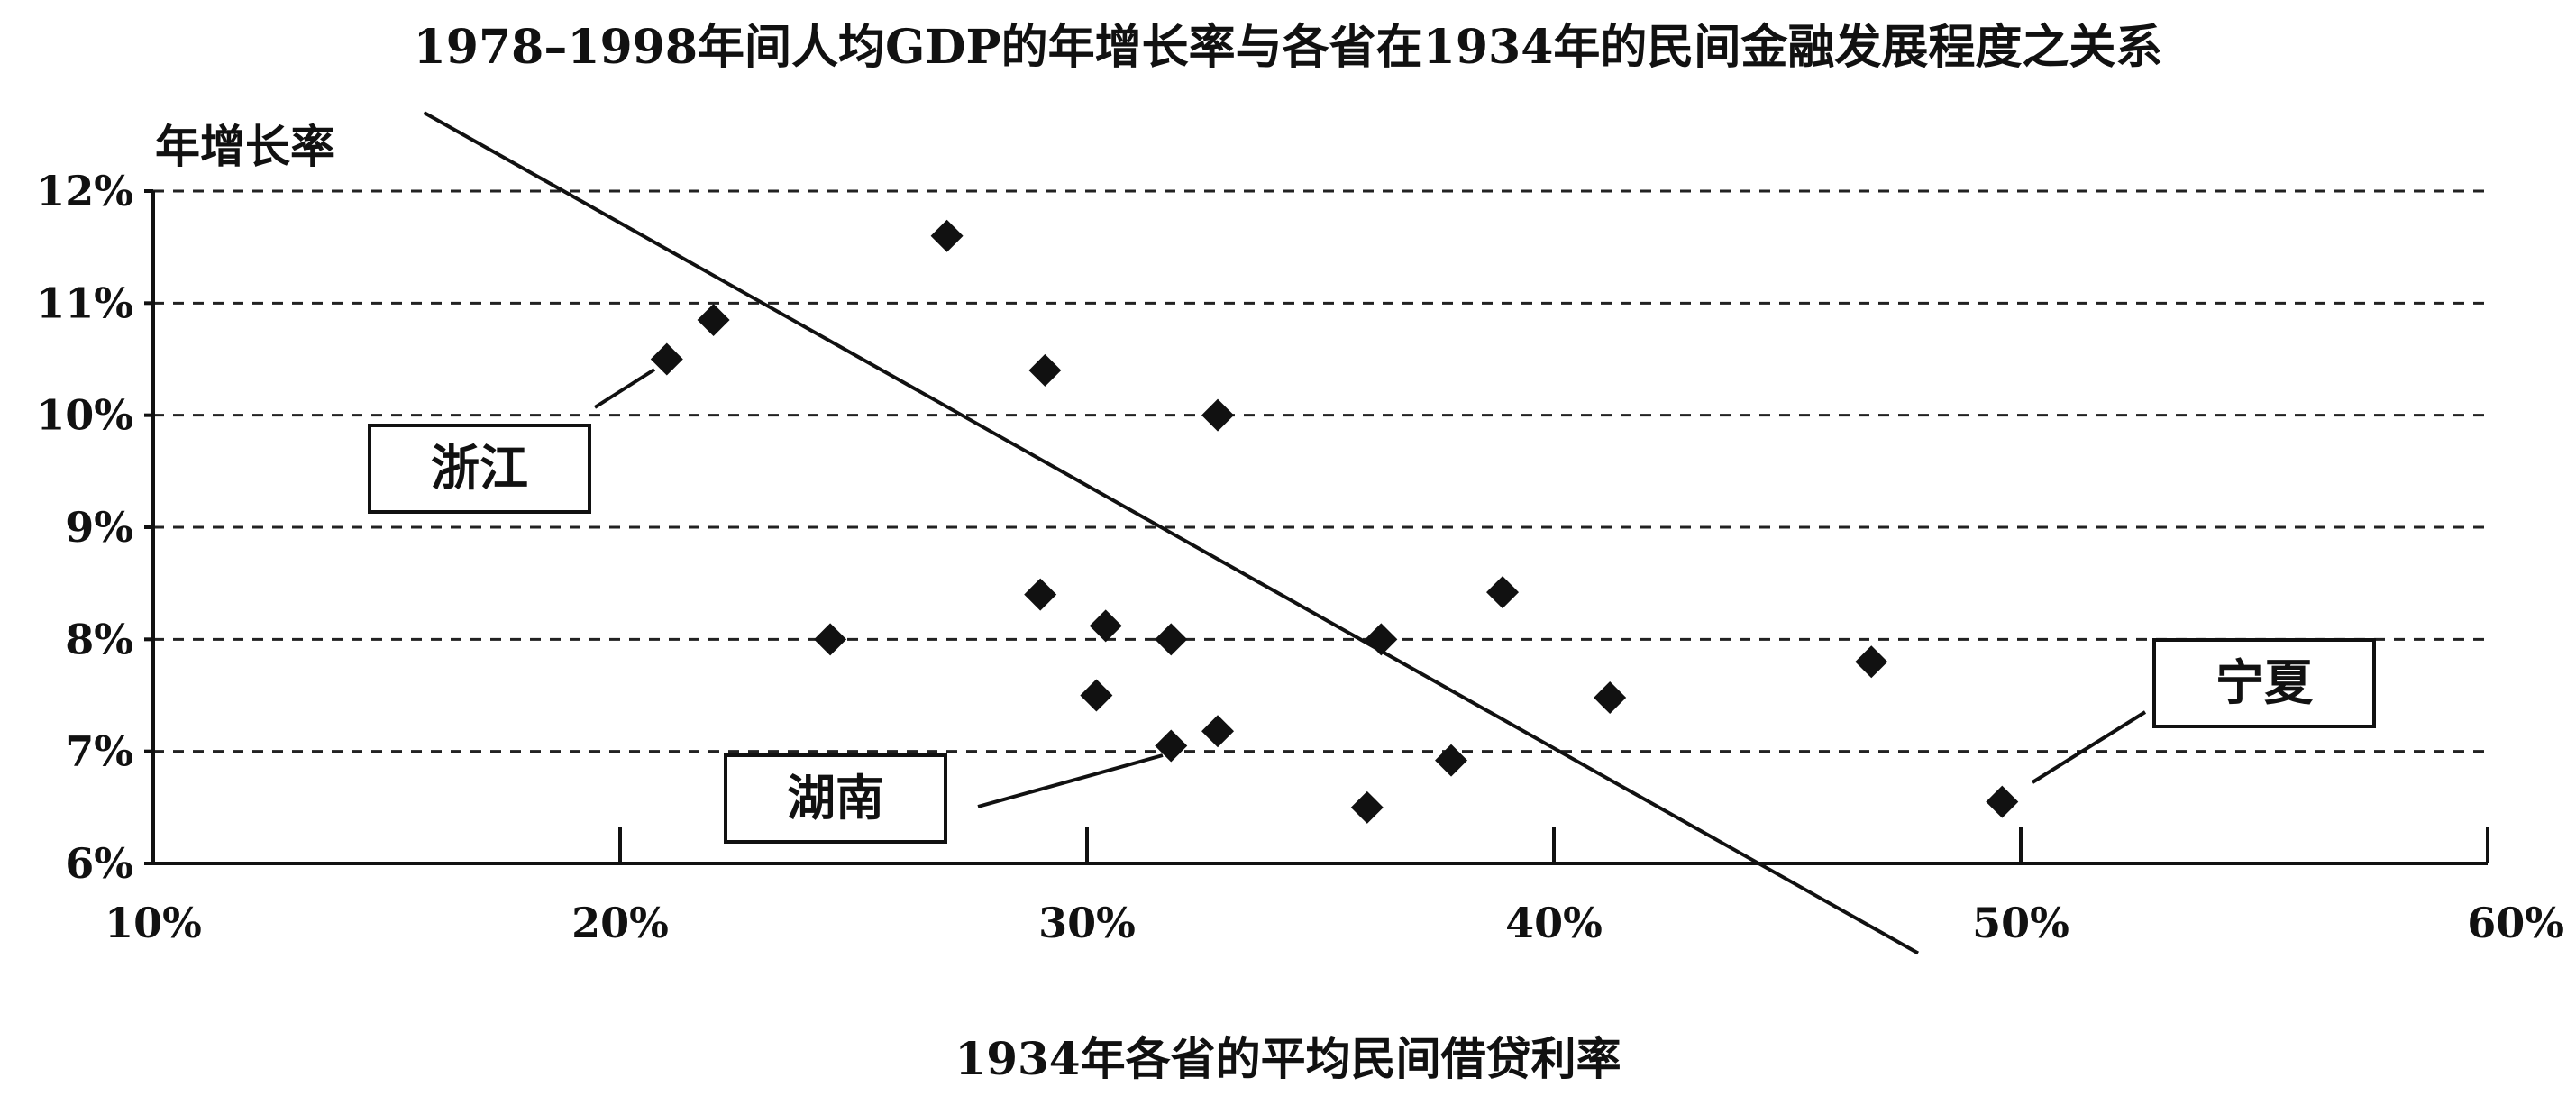 Image resolution: width=2576 pixels, height=1096 pixels. I want to click on x-tick-label-0: 10%, so click(153, 923).